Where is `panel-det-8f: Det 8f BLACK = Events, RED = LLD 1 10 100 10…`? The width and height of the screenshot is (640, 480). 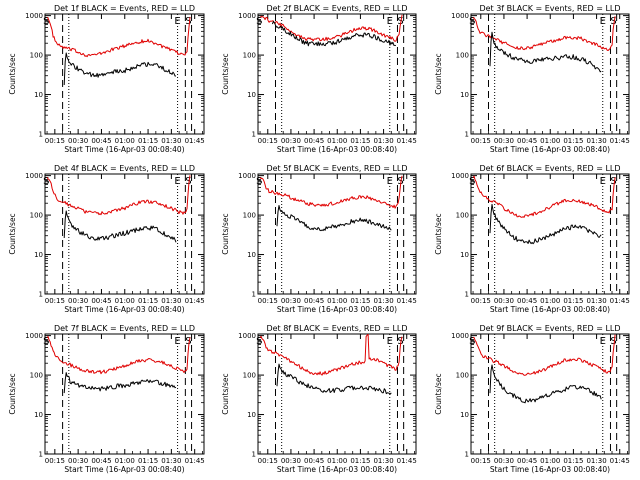 panel-det-8f: Det 8f BLACK = Events, RED = LLD 1 10 100 10… is located at coordinates (319, 399).